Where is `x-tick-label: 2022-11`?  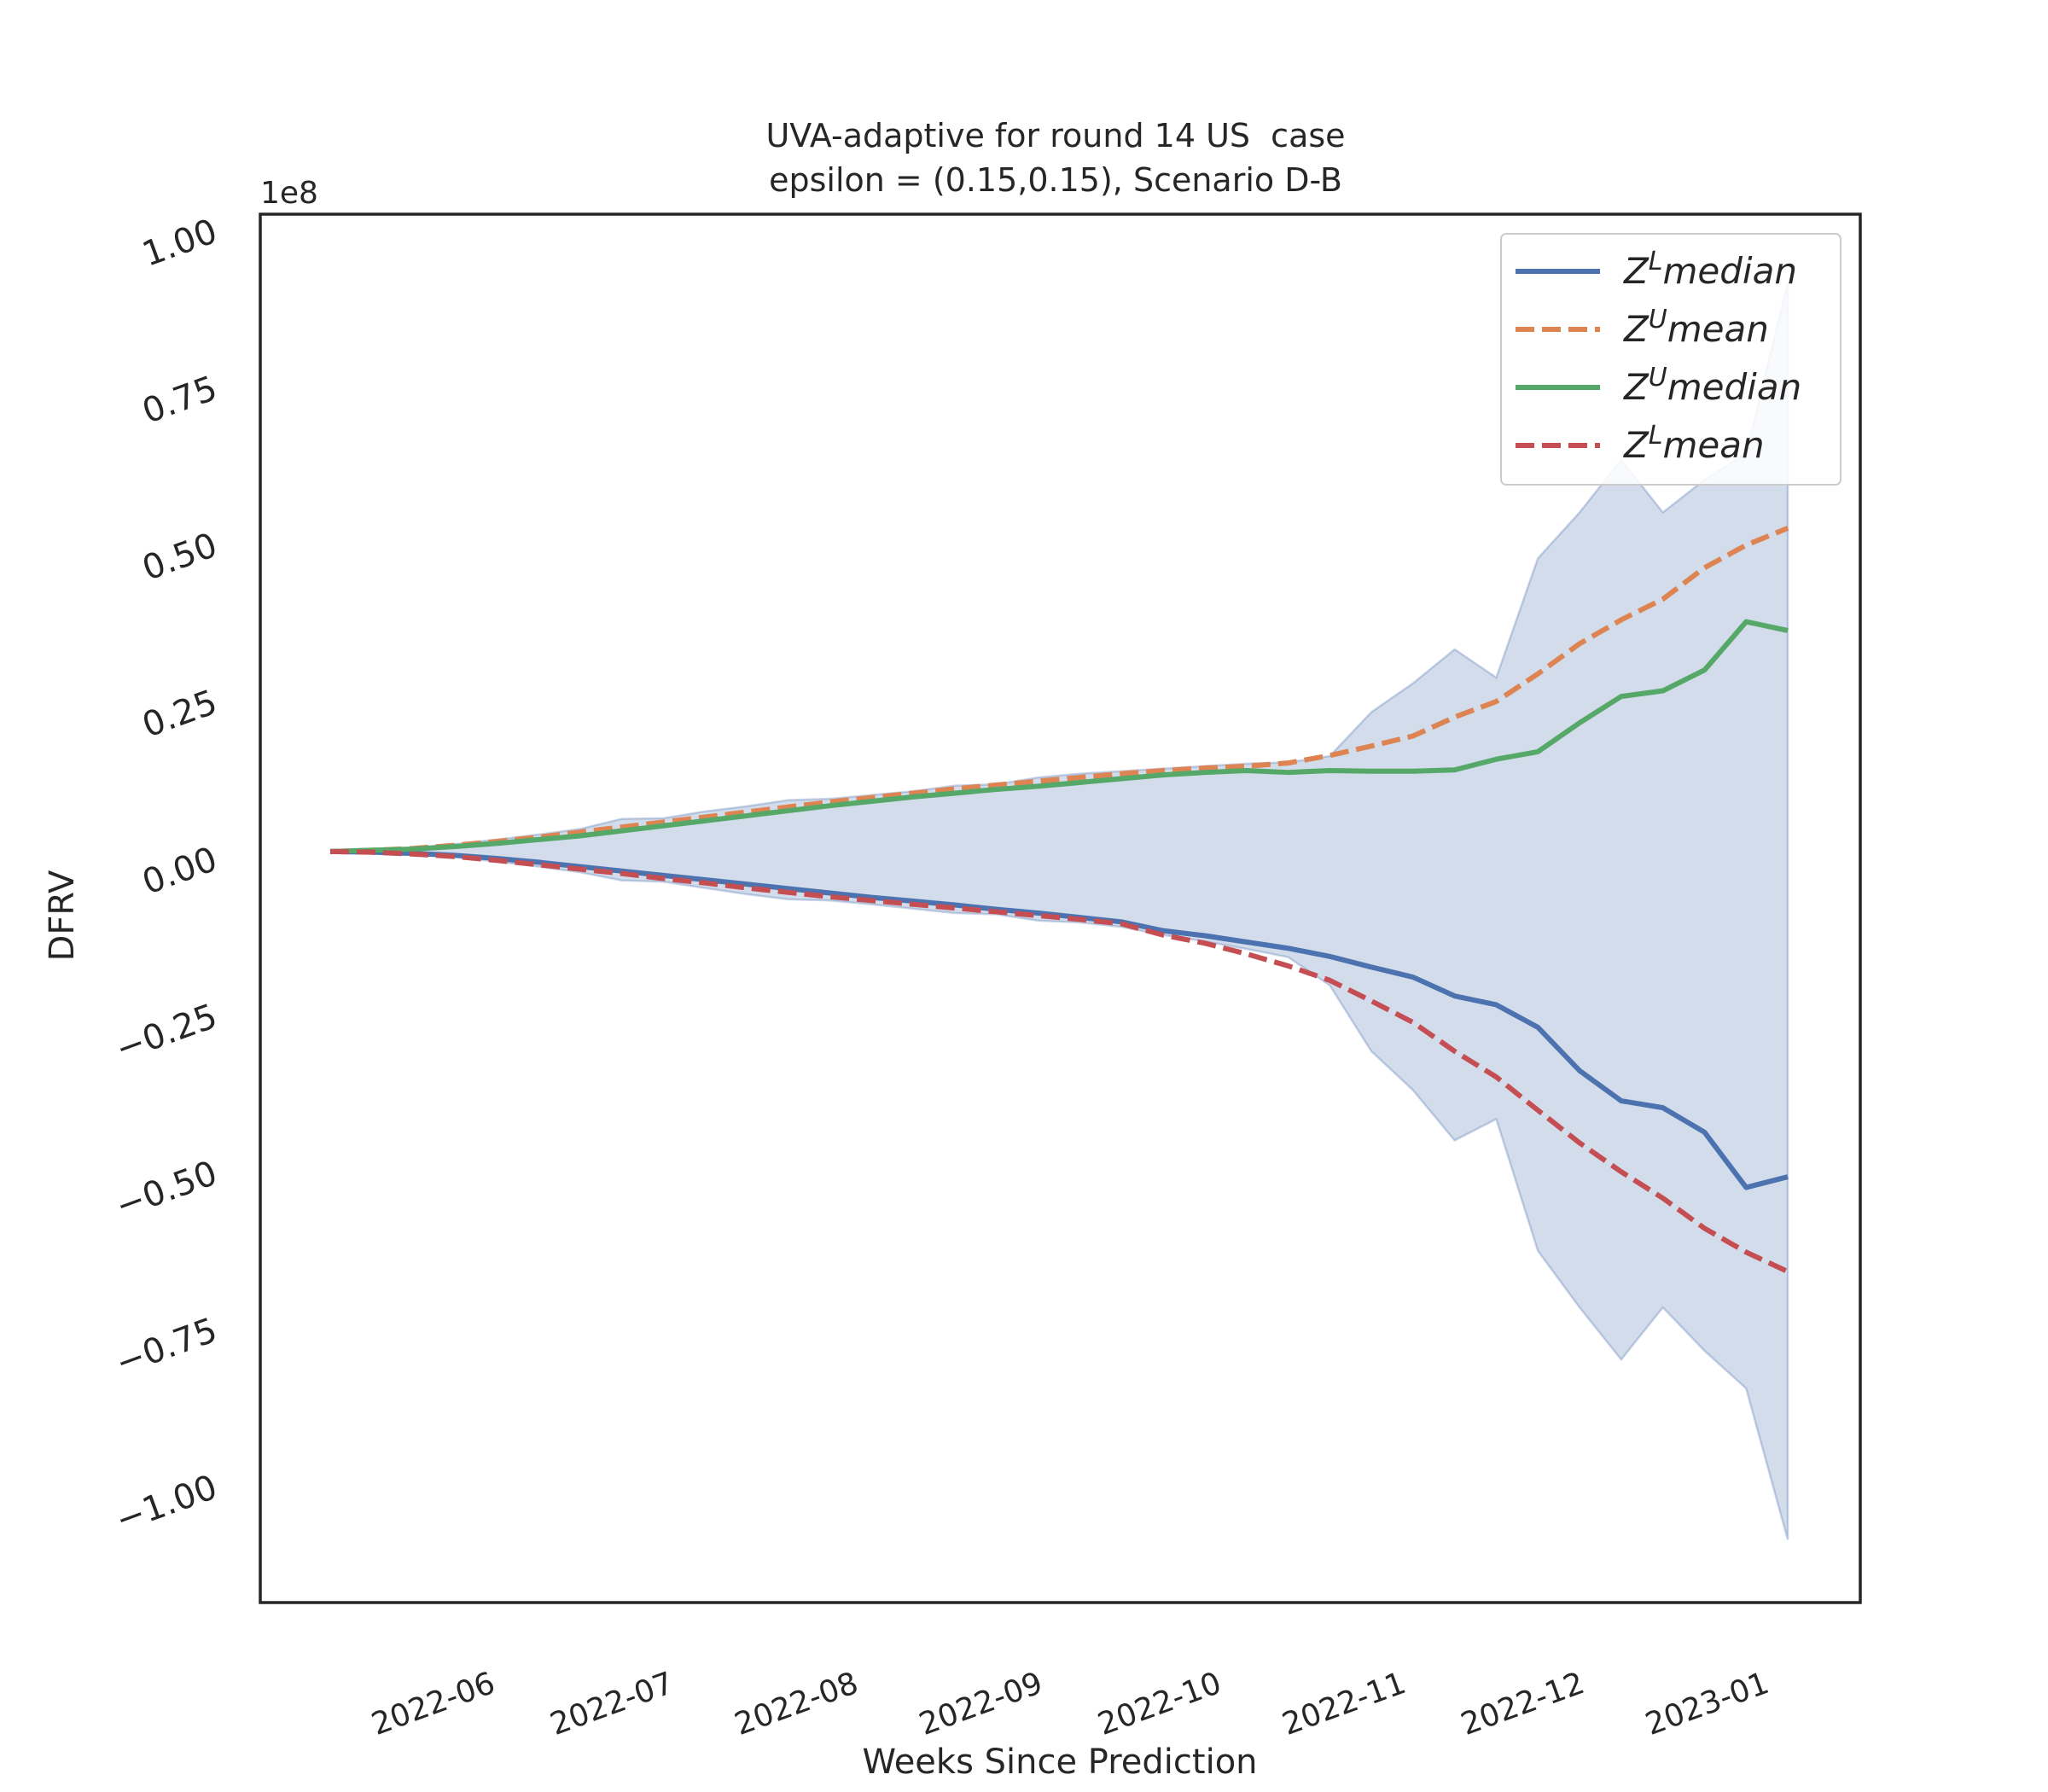 x-tick-label: 2022-11 is located at coordinates (1343, 1704).